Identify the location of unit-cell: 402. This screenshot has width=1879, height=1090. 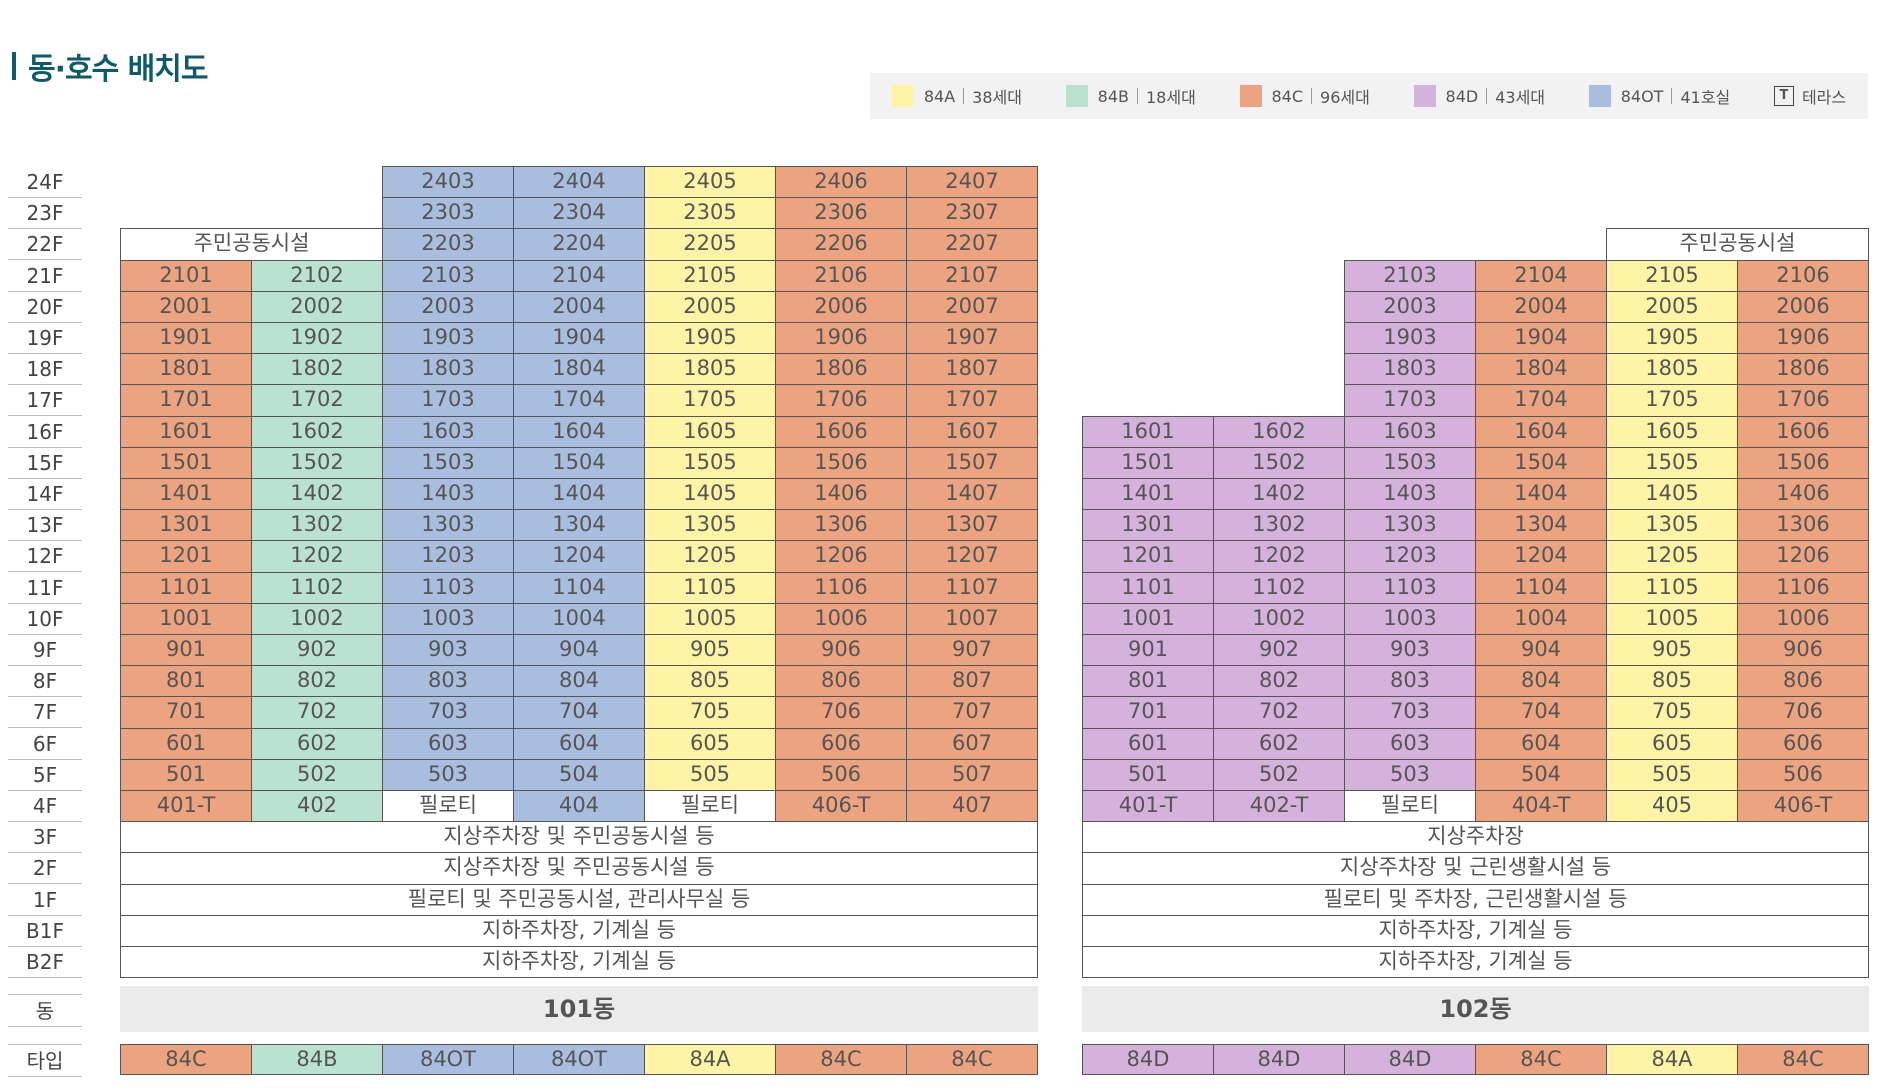
(317, 806).